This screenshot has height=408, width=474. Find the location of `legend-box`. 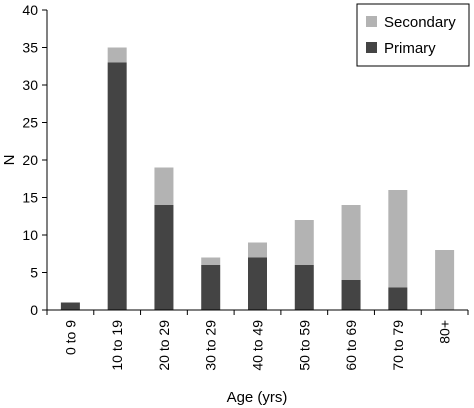

legend-box is located at coordinates (413, 35).